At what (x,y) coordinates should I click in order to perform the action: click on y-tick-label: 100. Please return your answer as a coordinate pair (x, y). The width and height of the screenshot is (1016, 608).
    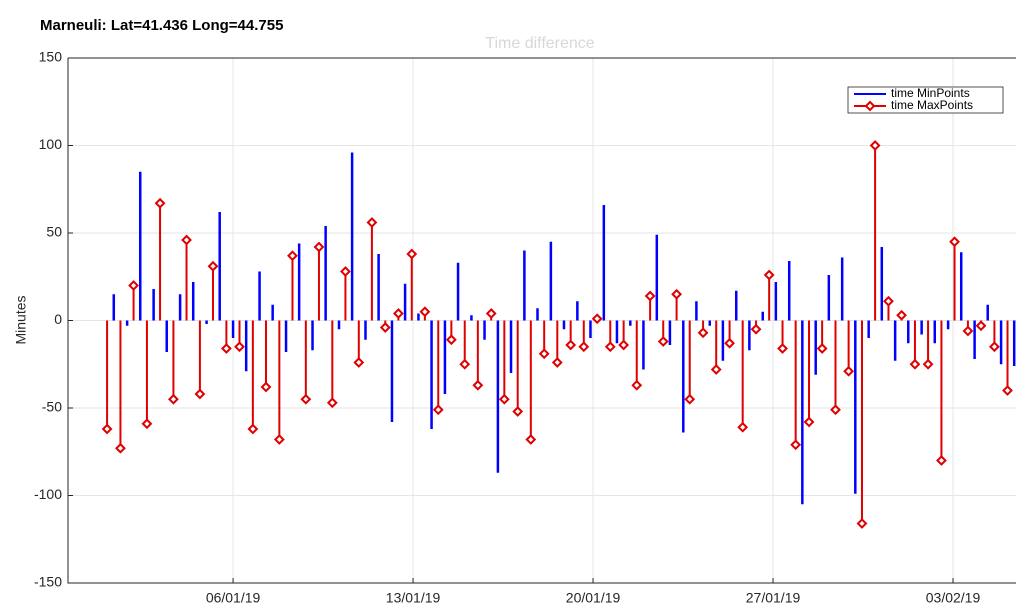
    Looking at the image, I should click on (51, 144).